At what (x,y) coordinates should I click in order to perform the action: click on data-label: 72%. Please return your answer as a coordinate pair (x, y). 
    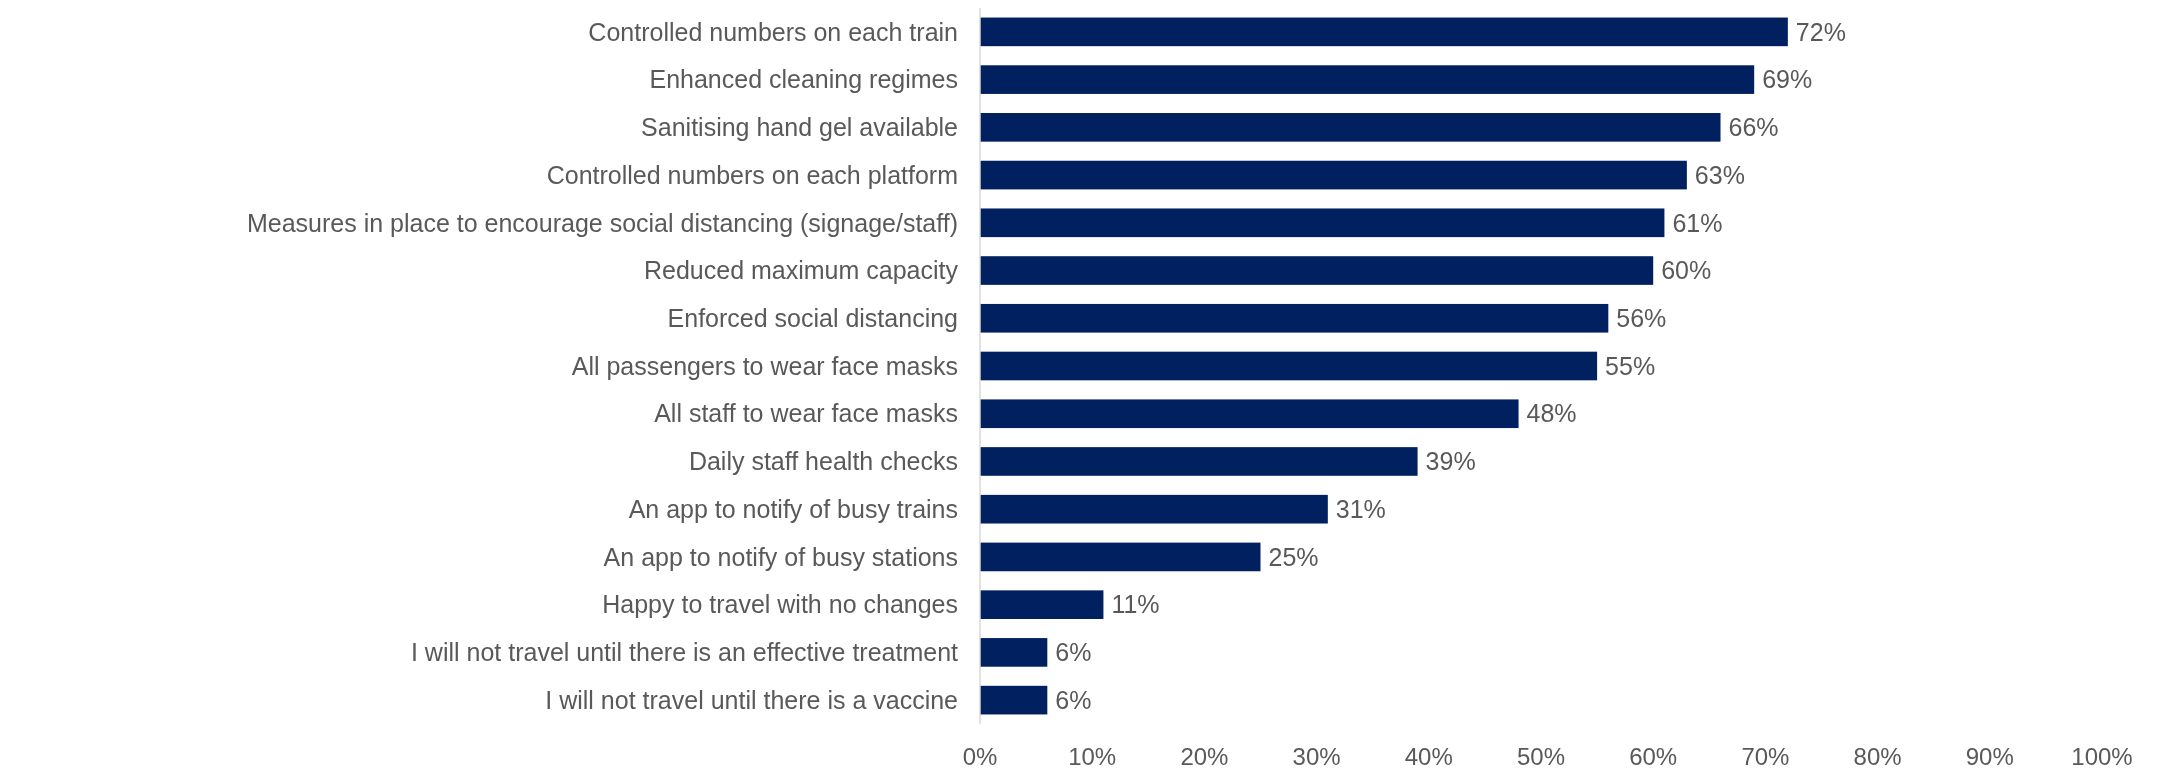
    Looking at the image, I should click on (1820, 31).